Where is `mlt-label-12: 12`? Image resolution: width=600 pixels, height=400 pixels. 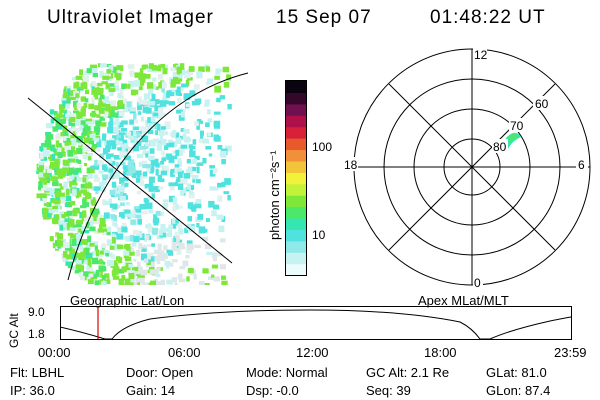
mlt-label-12: 12 is located at coordinates (481, 55).